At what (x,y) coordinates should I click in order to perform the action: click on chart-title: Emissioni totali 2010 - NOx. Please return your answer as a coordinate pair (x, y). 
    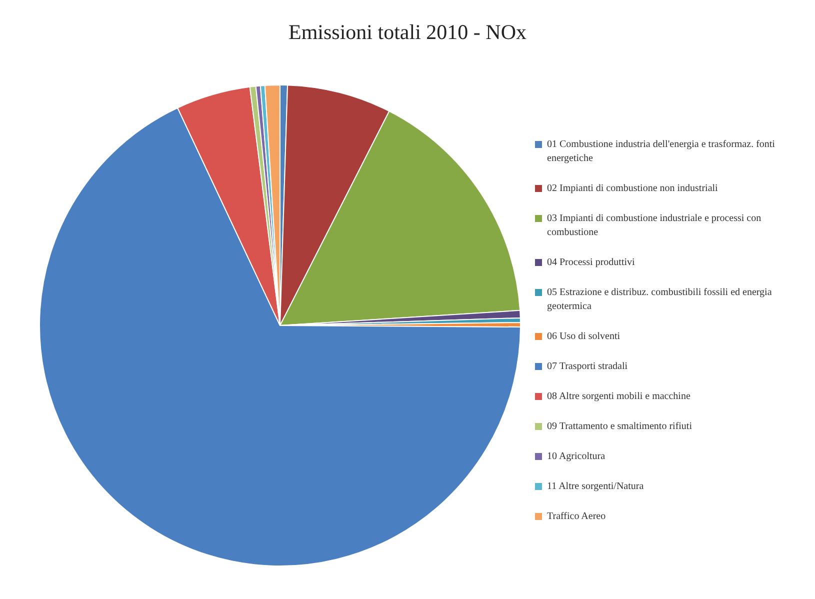
    Looking at the image, I should click on (408, 32).